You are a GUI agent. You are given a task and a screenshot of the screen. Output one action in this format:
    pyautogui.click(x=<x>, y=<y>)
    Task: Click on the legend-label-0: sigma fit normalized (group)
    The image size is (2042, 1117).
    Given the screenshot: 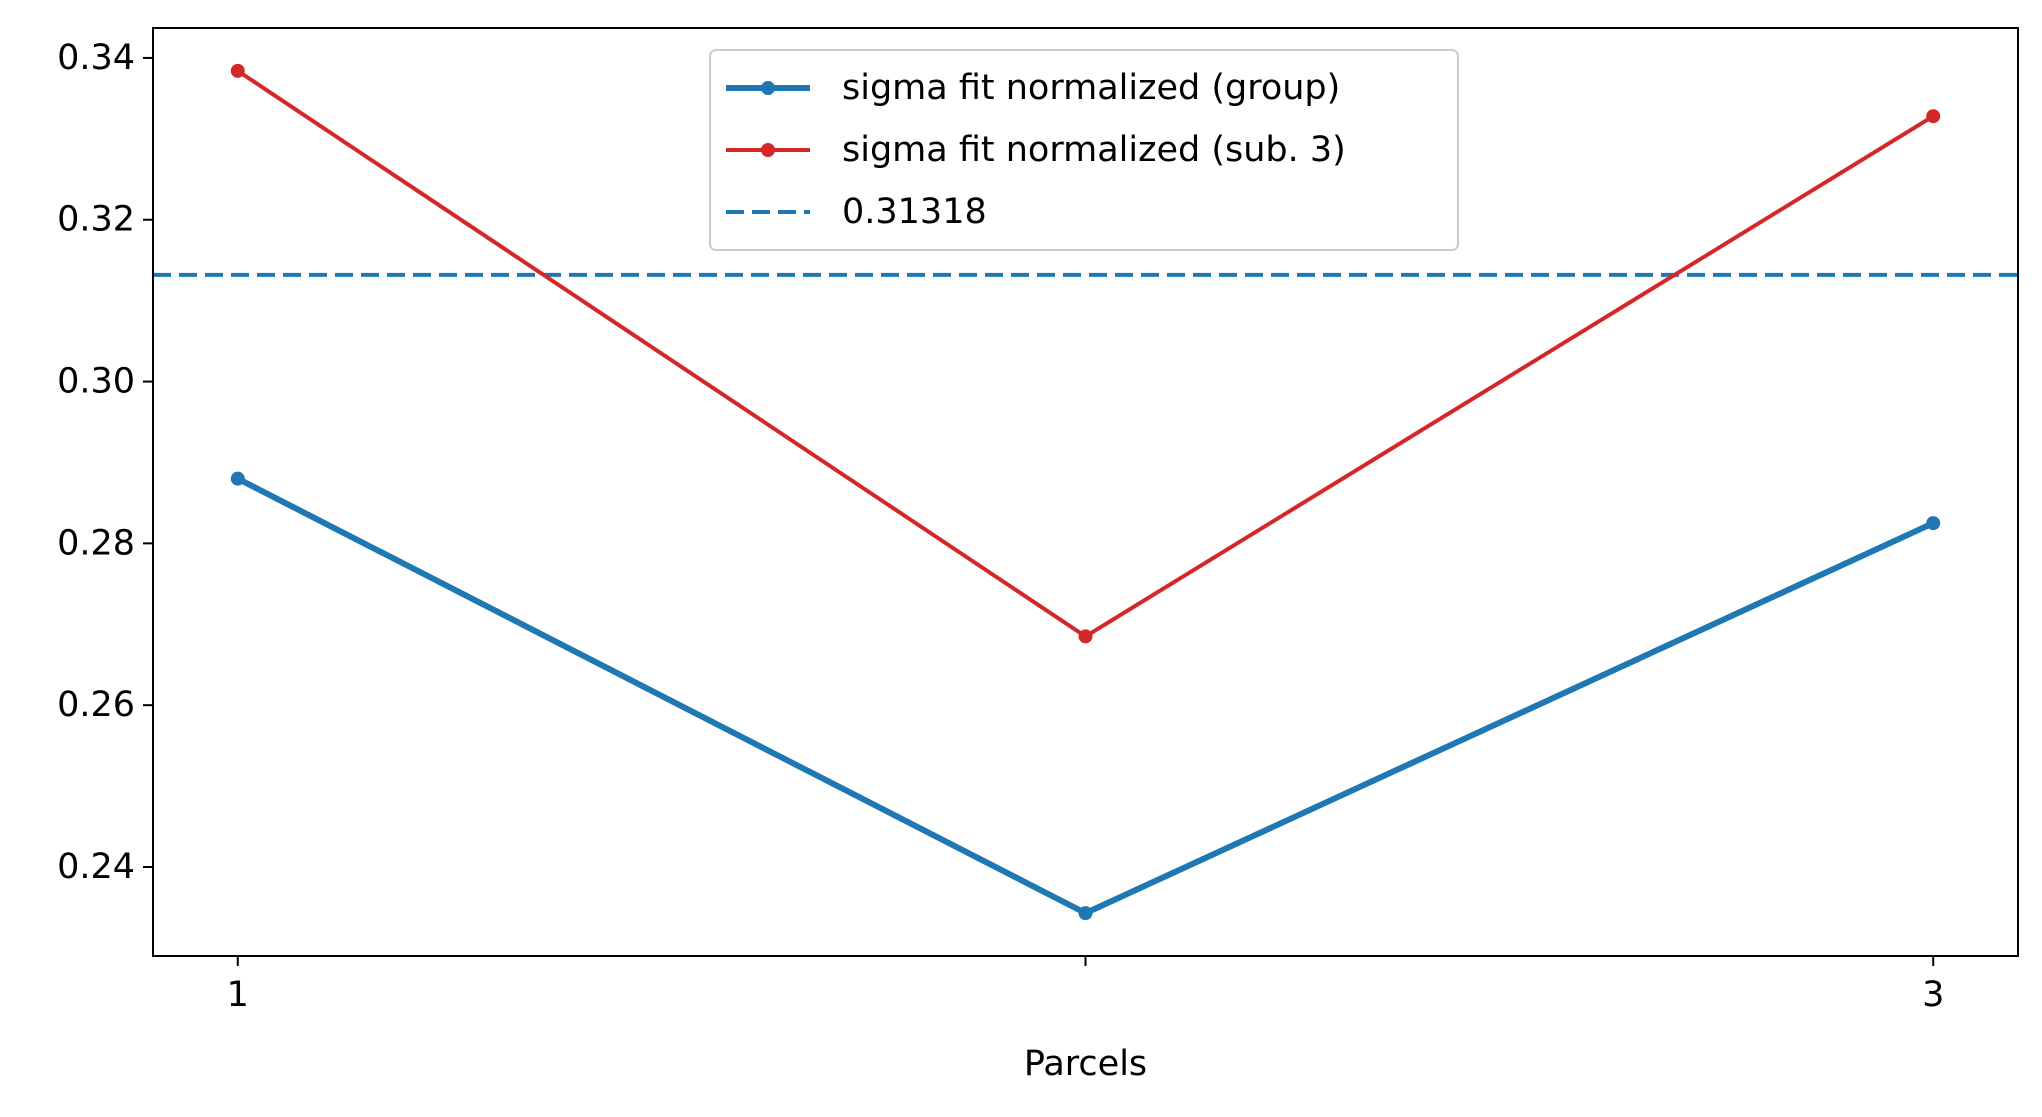 What is the action you would take?
    pyautogui.click(x=1091, y=88)
    